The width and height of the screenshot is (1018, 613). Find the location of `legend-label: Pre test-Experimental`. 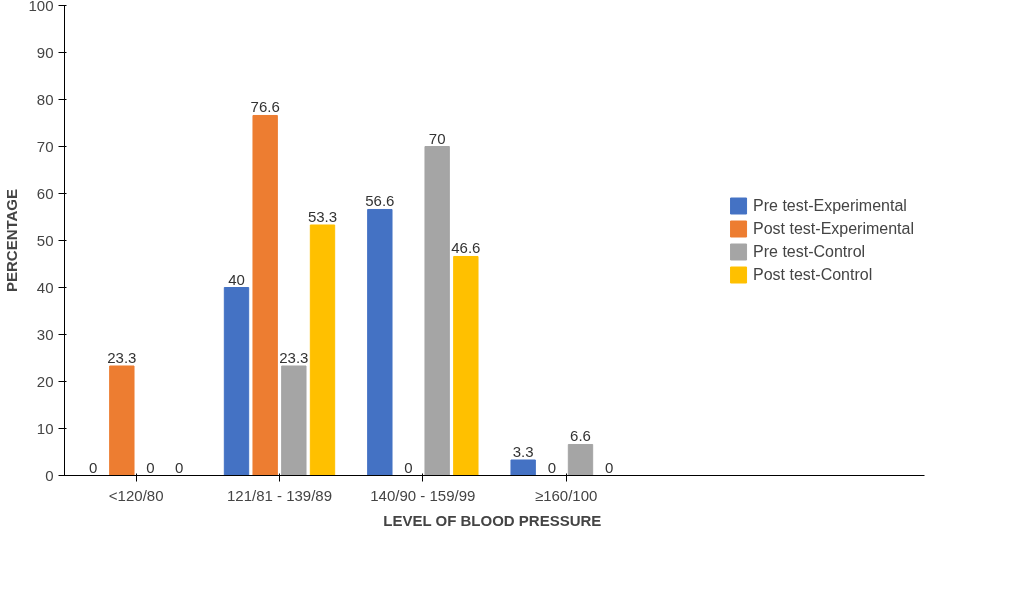

legend-label: Pre test-Experimental is located at coordinates (830, 205).